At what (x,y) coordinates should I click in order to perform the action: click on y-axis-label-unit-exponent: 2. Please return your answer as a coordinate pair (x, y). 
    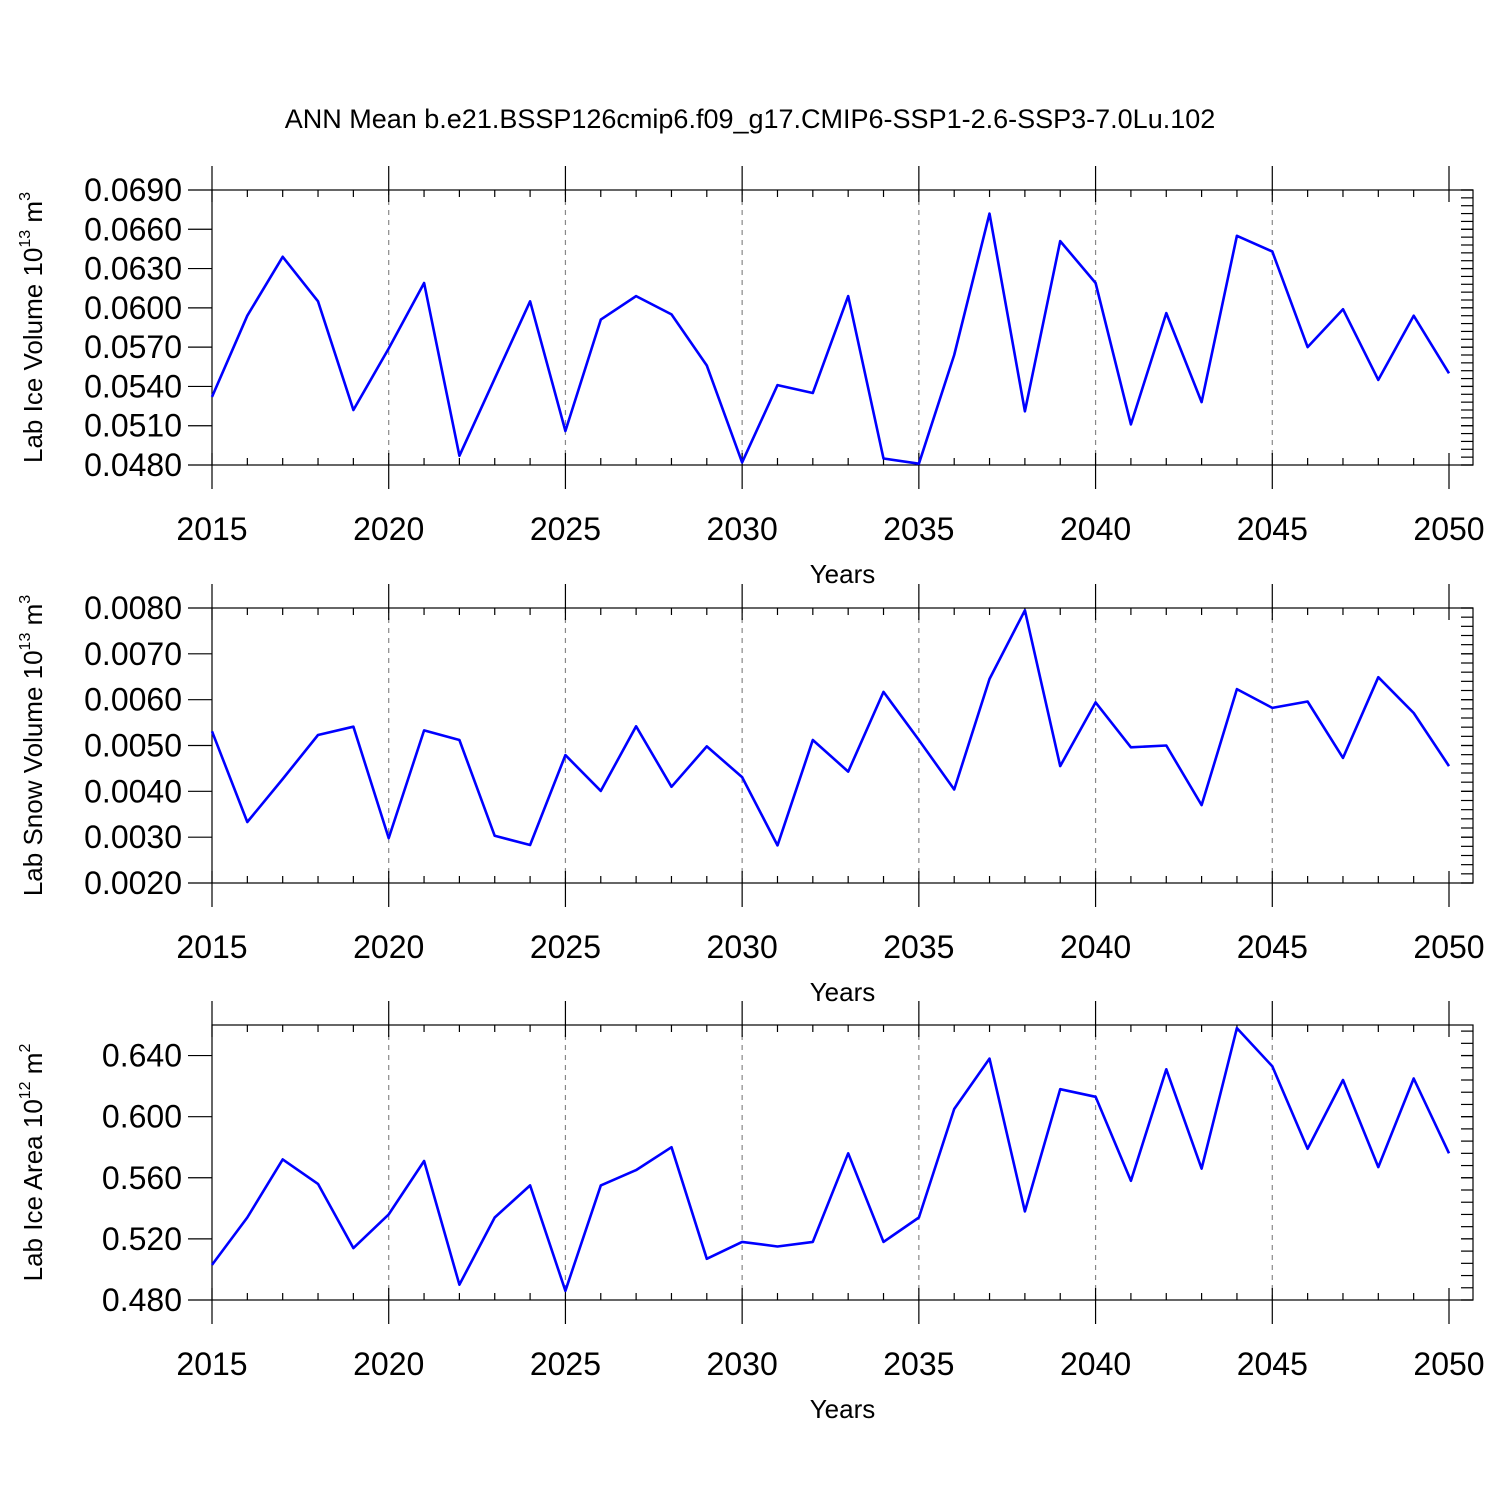
    Looking at the image, I should click on (25, 1048).